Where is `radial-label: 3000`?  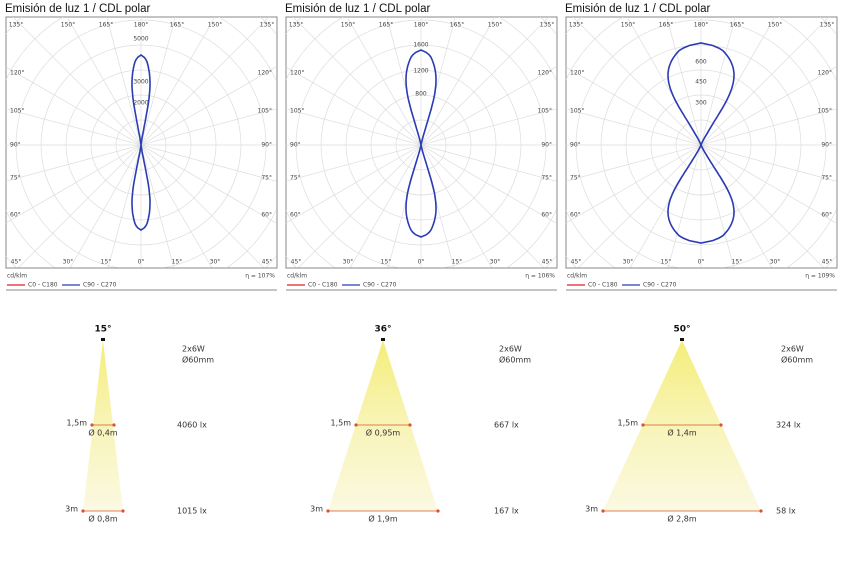
radial-label: 3000 is located at coordinates (140, 82).